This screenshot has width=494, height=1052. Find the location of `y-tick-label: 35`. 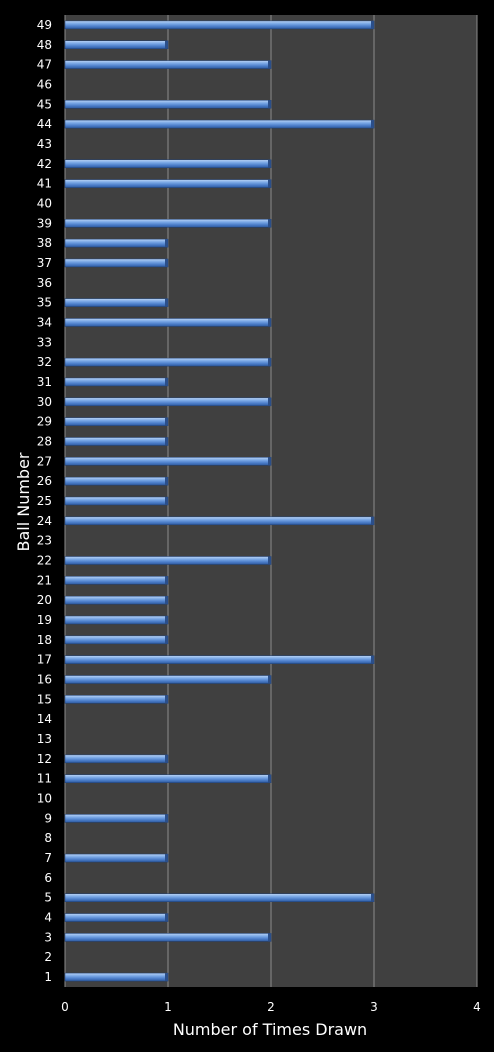

y-tick-label: 35 is located at coordinates (44, 303).